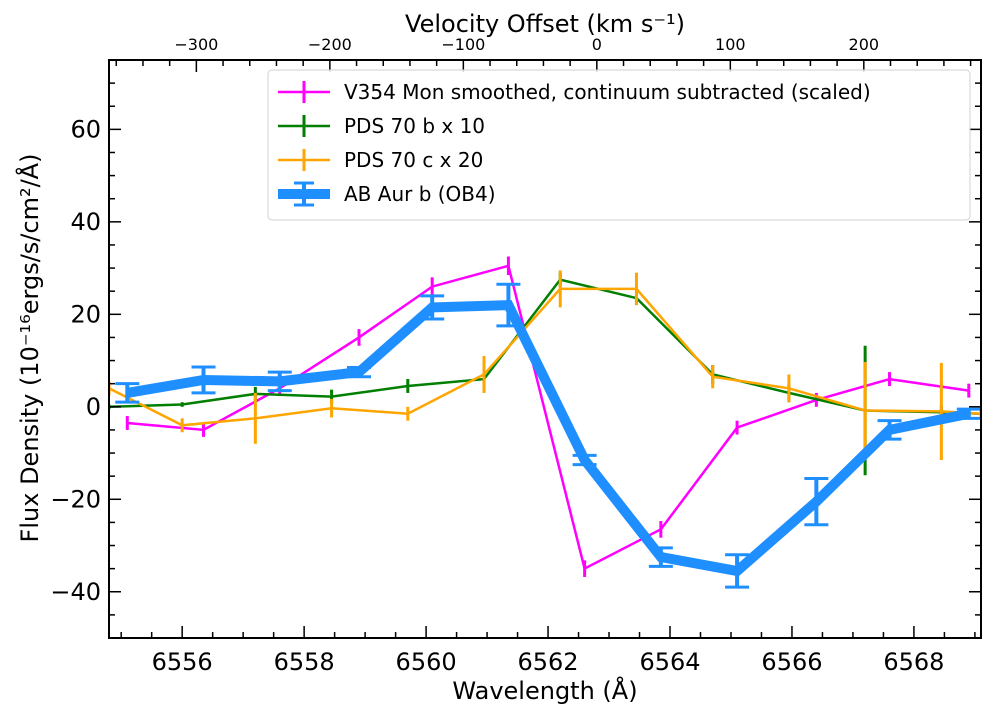  What do you see at coordinates (413, 160) in the screenshot?
I see `legend-label: PDS 70 c x 20` at bounding box center [413, 160].